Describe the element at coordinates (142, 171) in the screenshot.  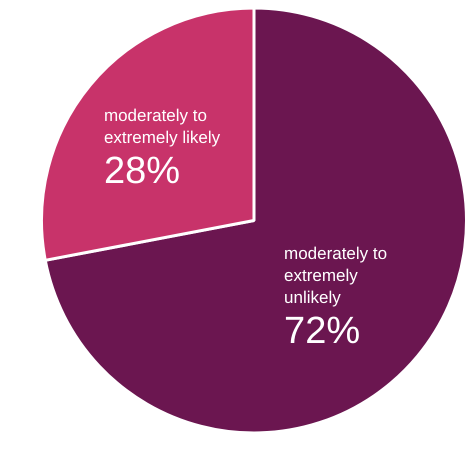
I see `data-label: 28%` at that location.